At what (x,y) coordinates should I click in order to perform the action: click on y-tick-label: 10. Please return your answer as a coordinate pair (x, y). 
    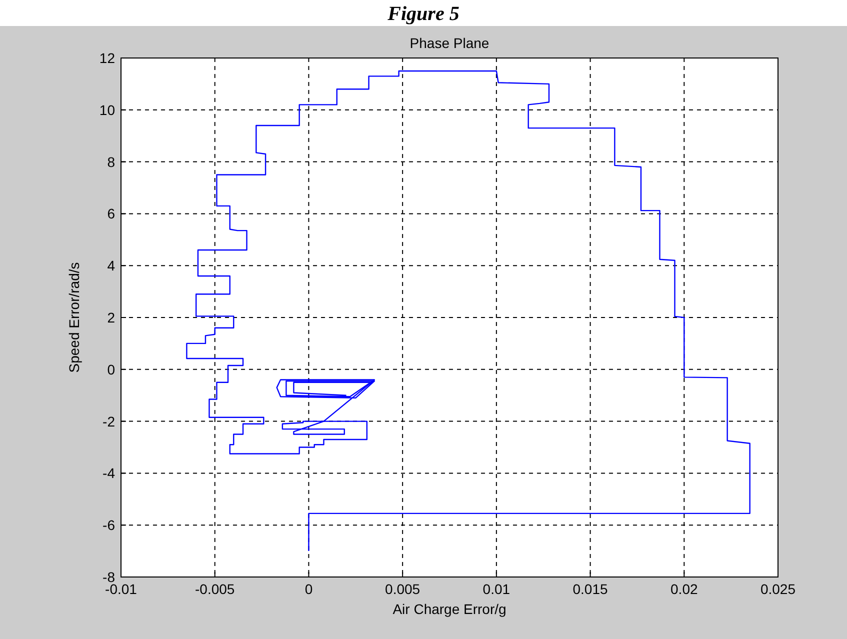
    Looking at the image, I should click on (107, 110).